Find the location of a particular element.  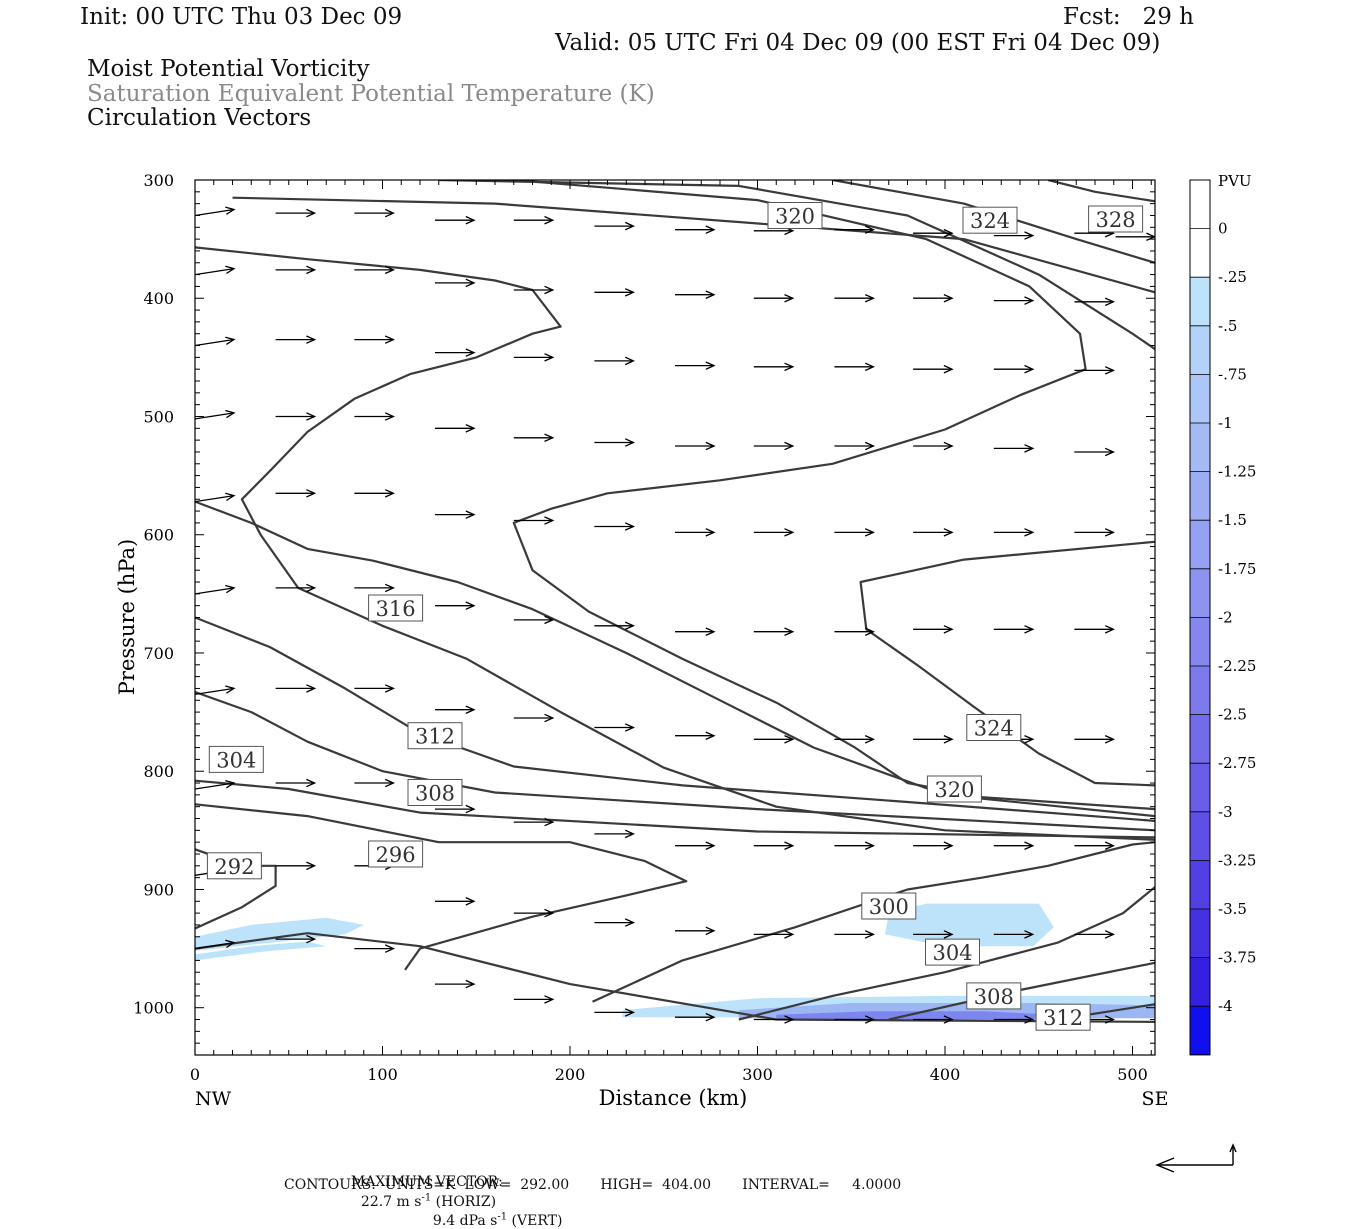

y-tick-label: 900 is located at coordinates (158, 889).